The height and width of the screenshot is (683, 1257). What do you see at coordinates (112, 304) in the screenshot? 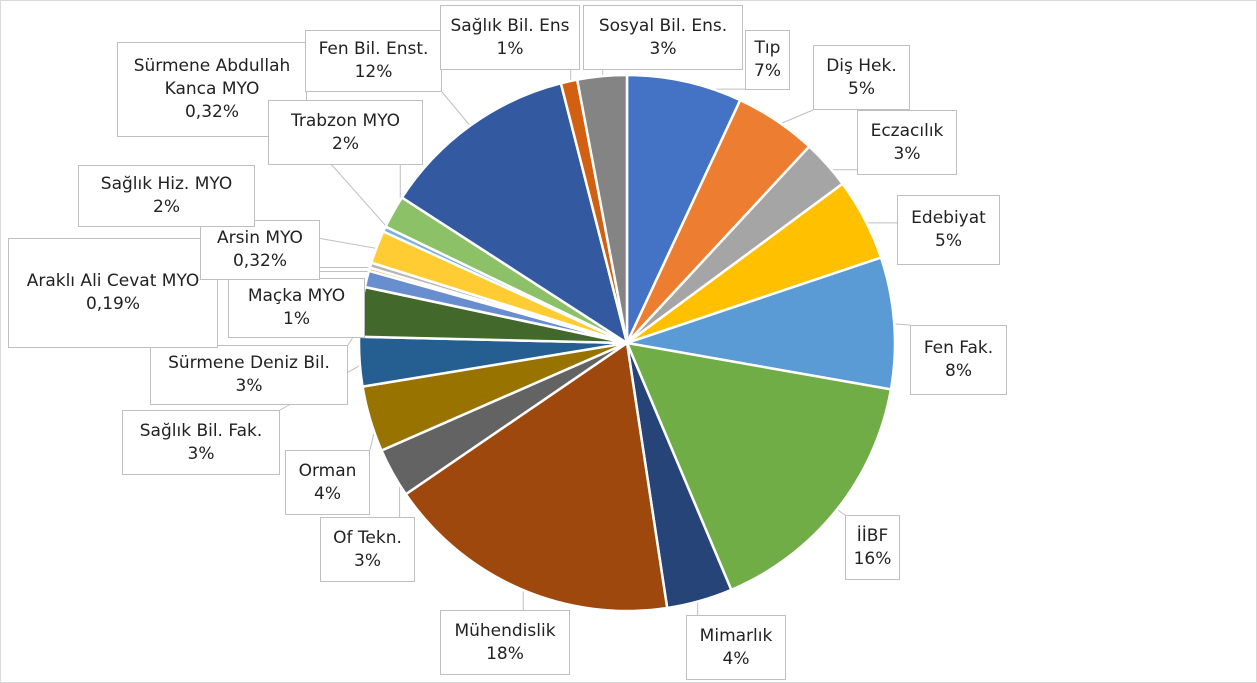
I see `value-label: 0,19%` at bounding box center [112, 304].